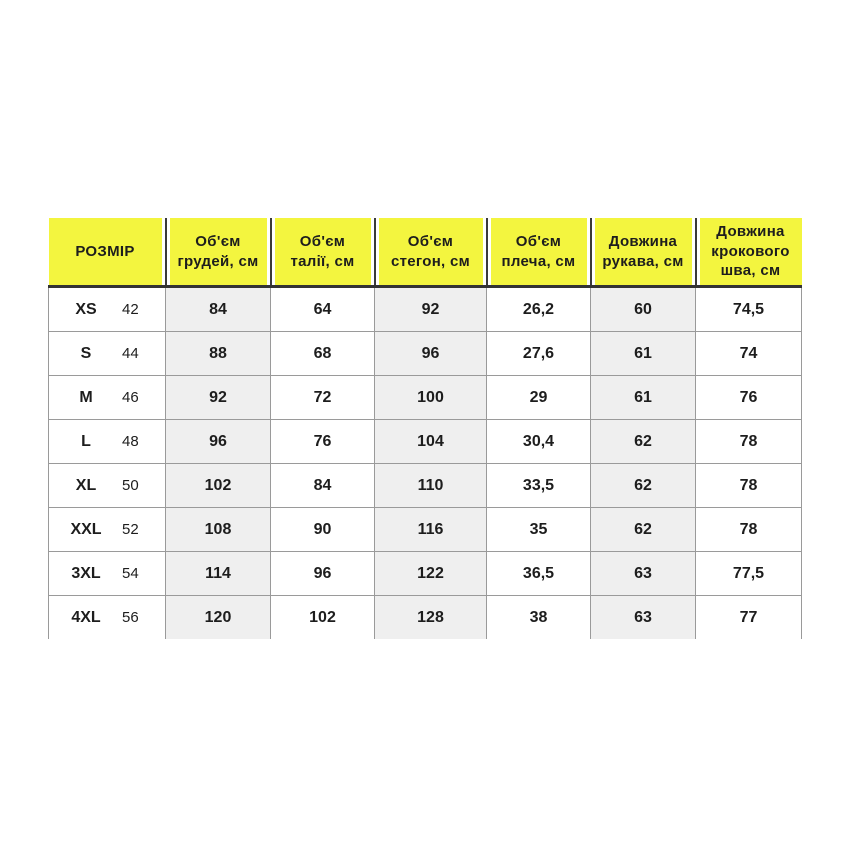 This screenshot has width=850, height=850. I want to click on table-row-m: M 46 92 72 100 29 61 76, so click(425, 397).